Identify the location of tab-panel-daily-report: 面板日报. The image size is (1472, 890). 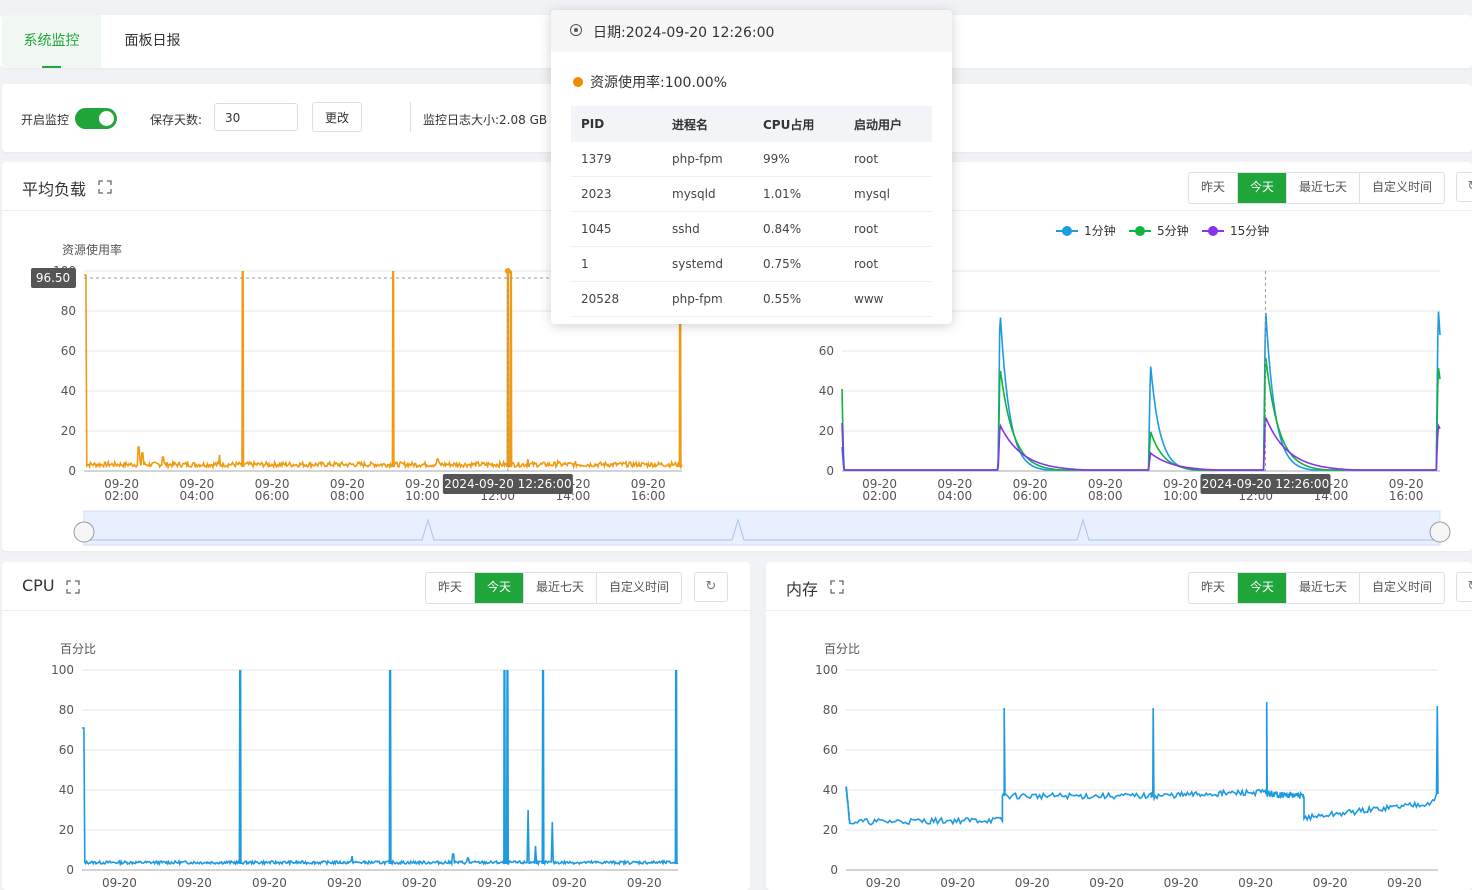
(152, 41).